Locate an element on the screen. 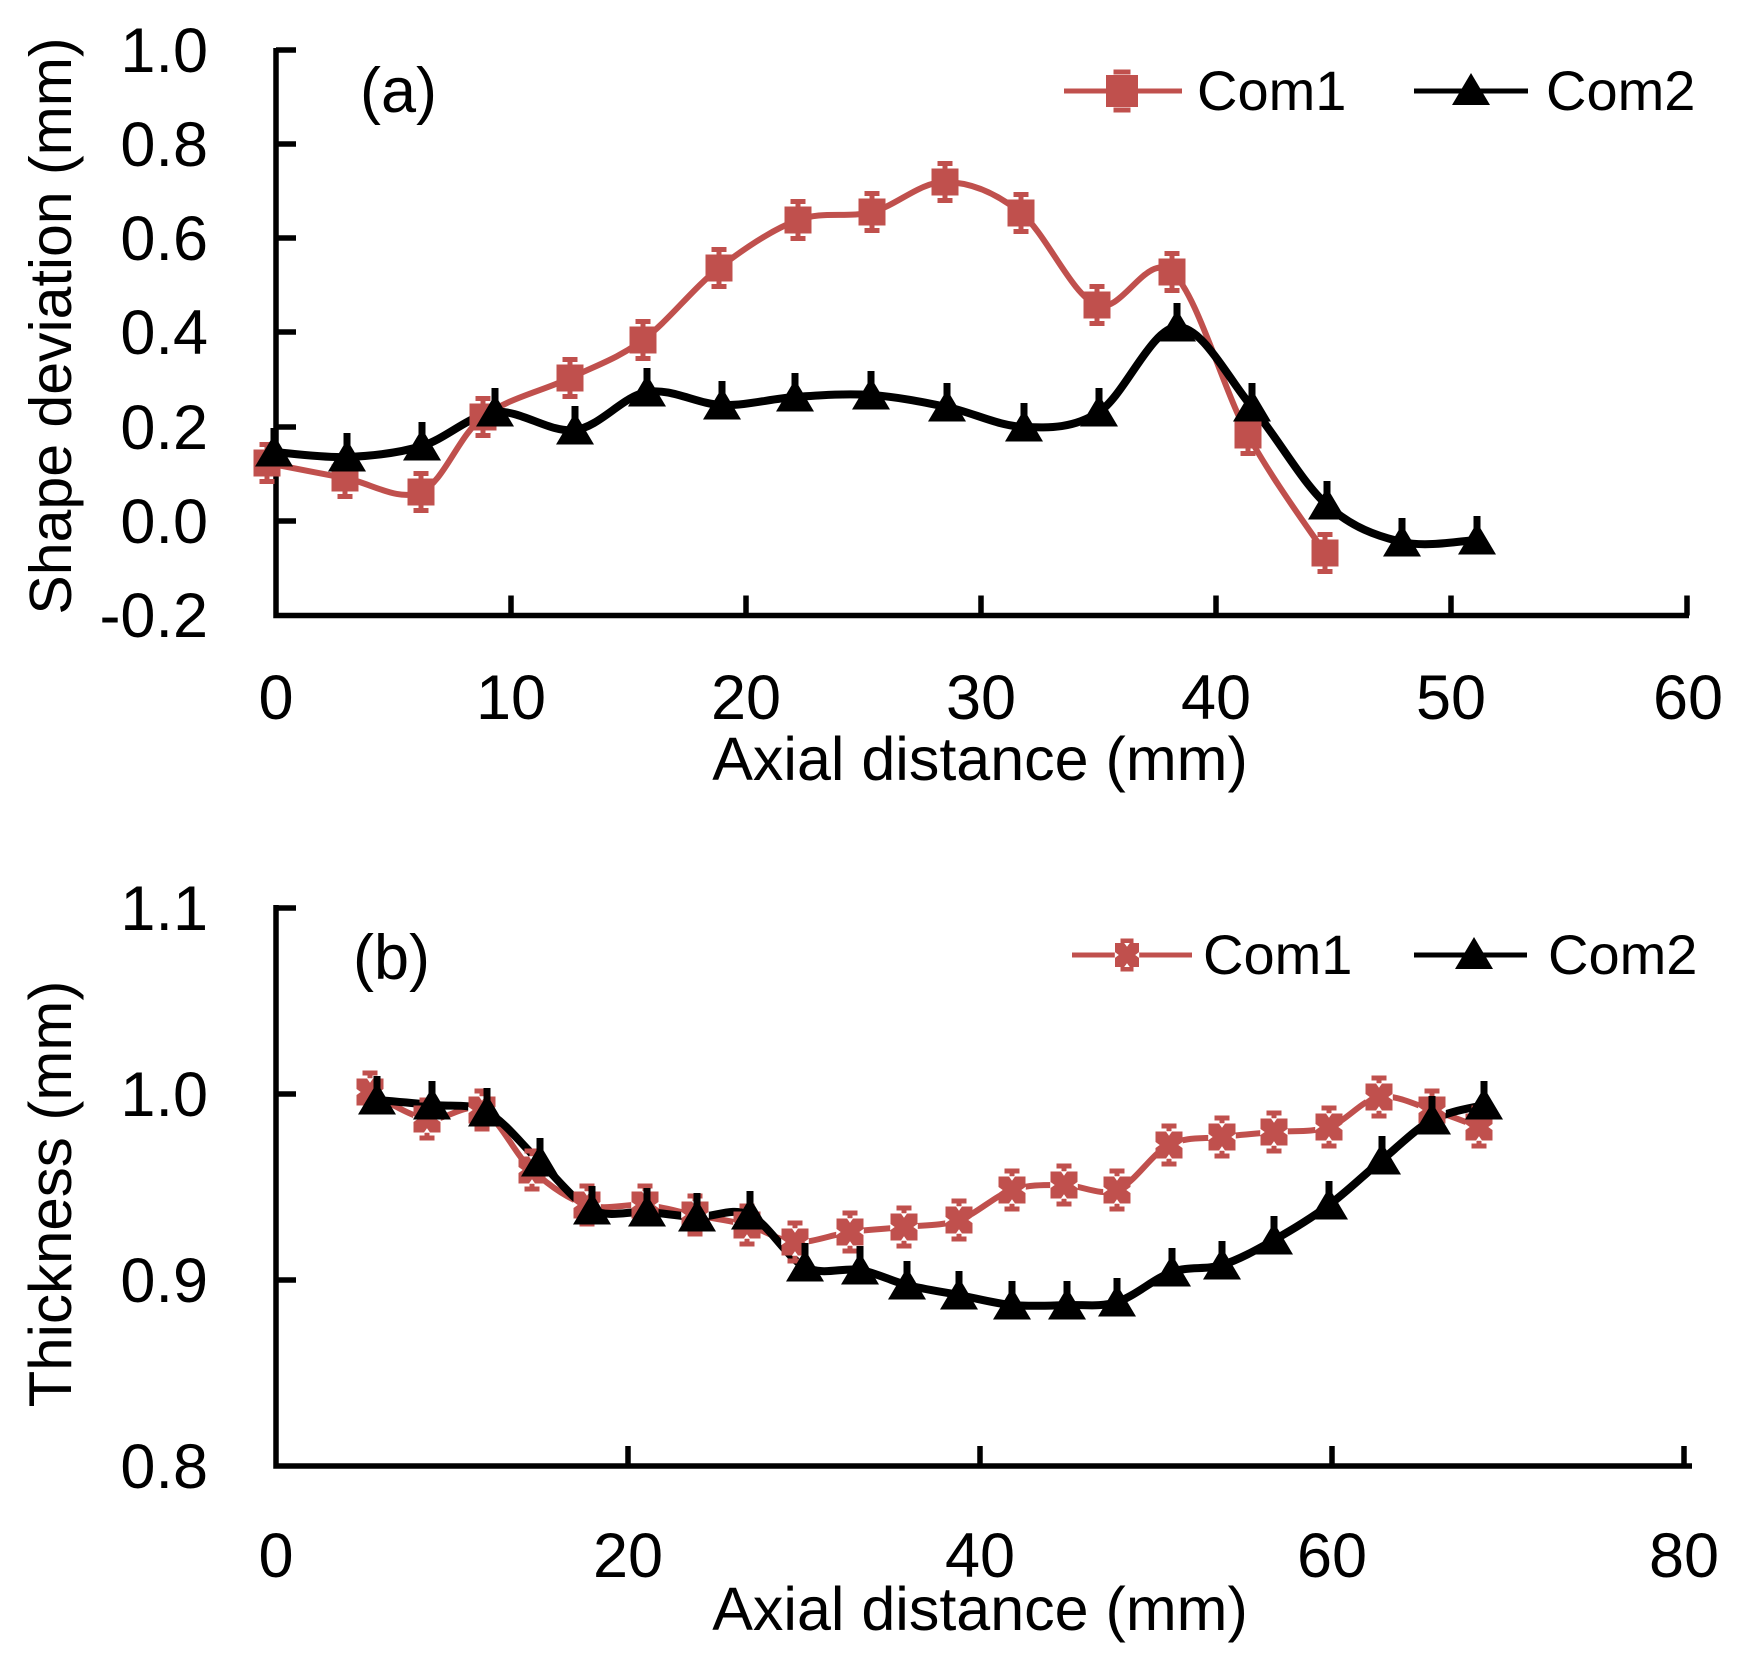 The height and width of the screenshot is (1670, 1744). svg-text: Shape deviation (mm) is located at coordinates (51, 325).